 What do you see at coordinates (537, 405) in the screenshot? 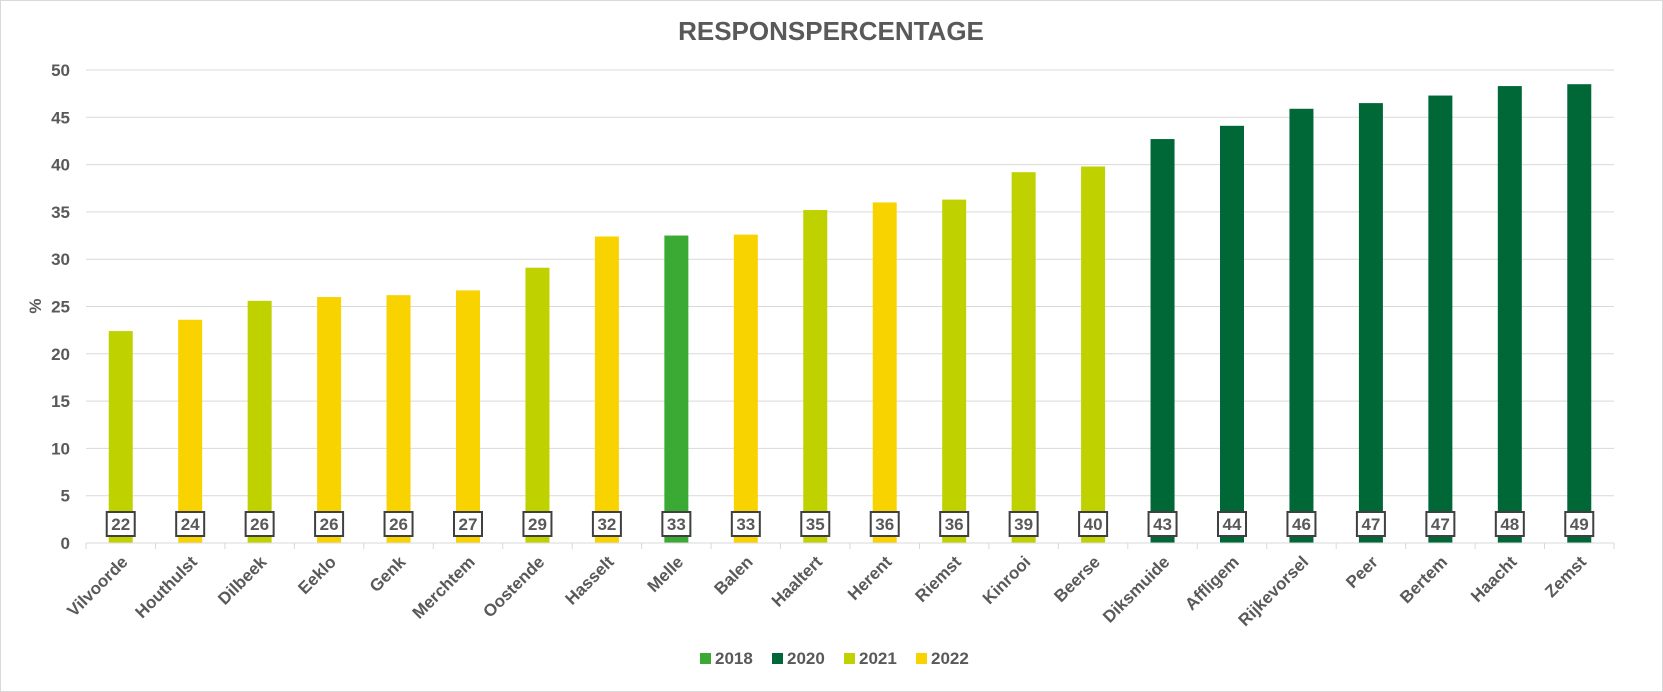
I see `bar-oostende` at bounding box center [537, 405].